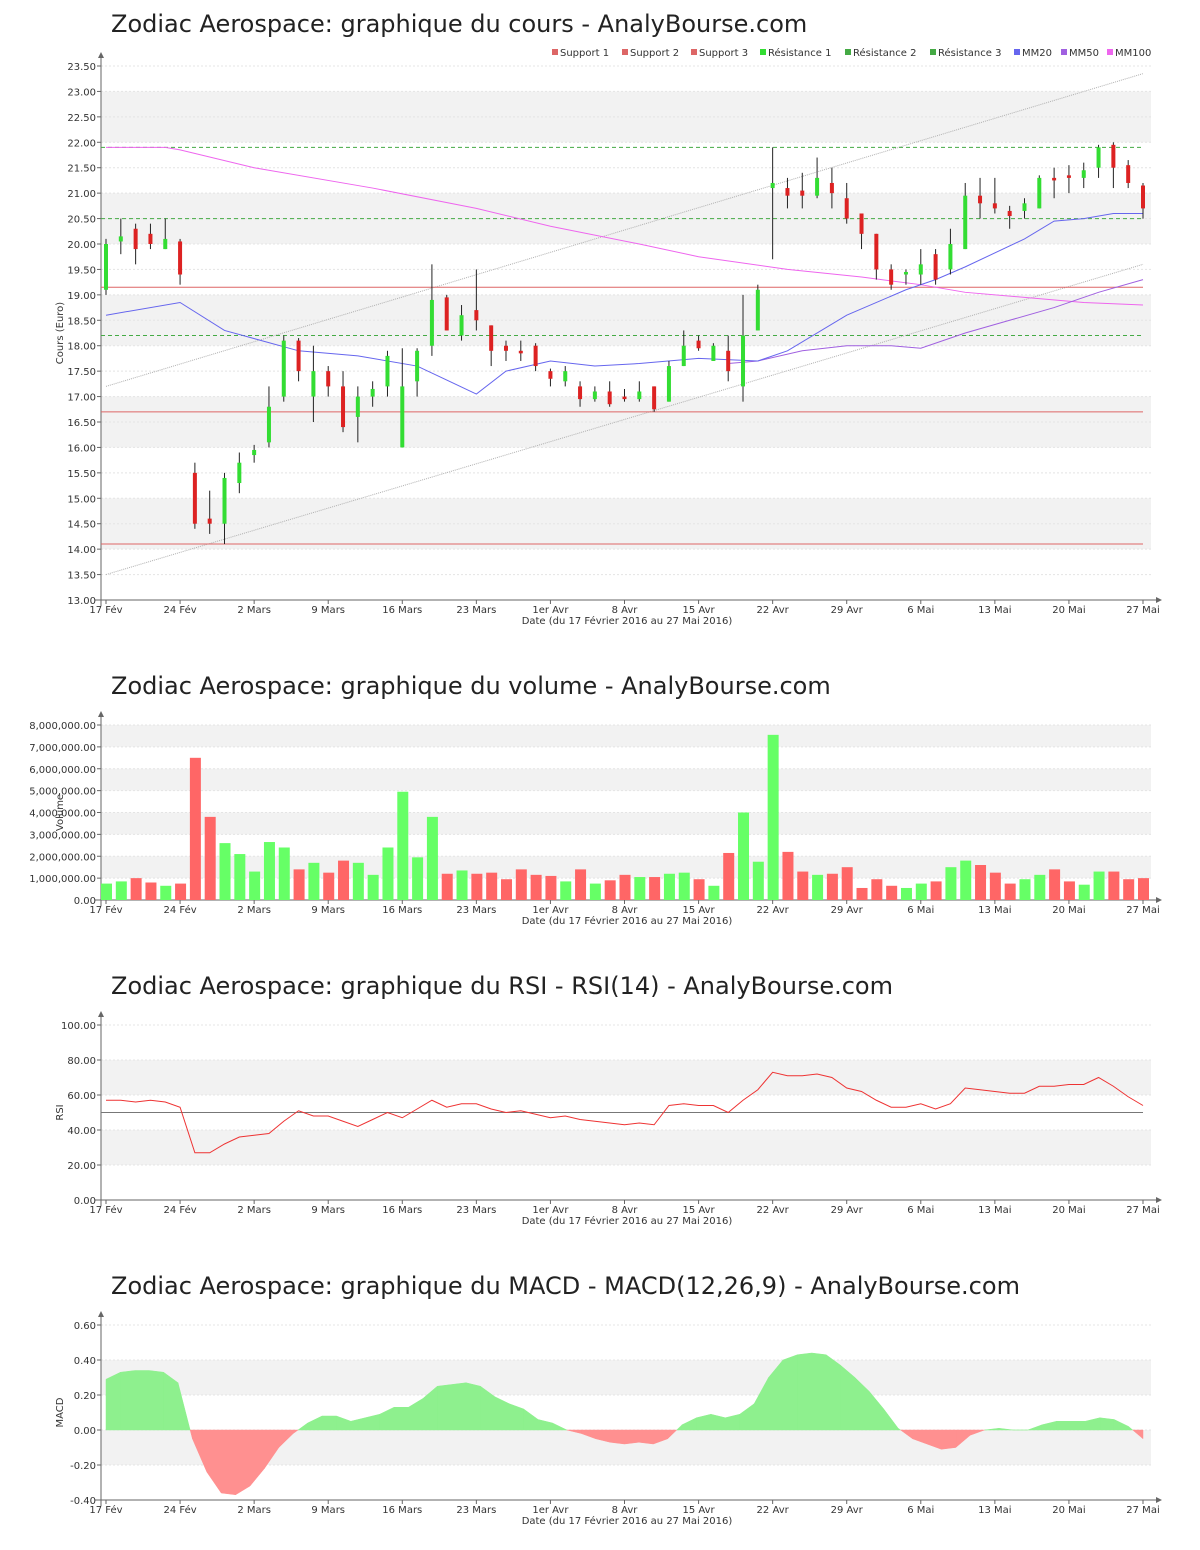 The width and height of the screenshot is (1200, 1550). What do you see at coordinates (654, 53) in the screenshot?
I see `legend-label: Support 2` at bounding box center [654, 53].